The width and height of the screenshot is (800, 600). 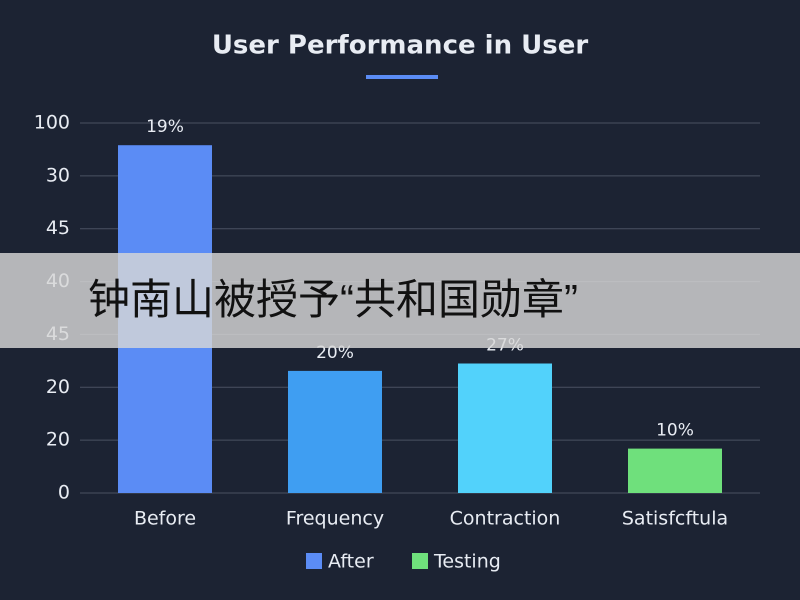 What do you see at coordinates (335, 519) in the screenshot?
I see `x-tick-label: Frequency` at bounding box center [335, 519].